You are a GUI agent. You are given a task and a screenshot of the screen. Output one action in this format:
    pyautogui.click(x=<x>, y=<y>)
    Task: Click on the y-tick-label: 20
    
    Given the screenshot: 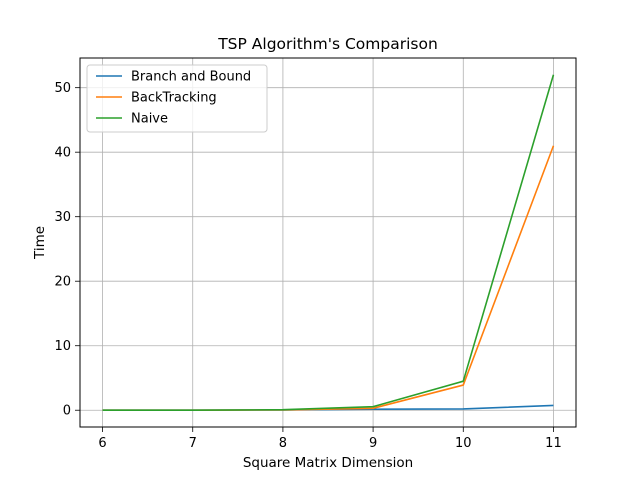 What is the action you would take?
    pyautogui.click(x=62, y=282)
    